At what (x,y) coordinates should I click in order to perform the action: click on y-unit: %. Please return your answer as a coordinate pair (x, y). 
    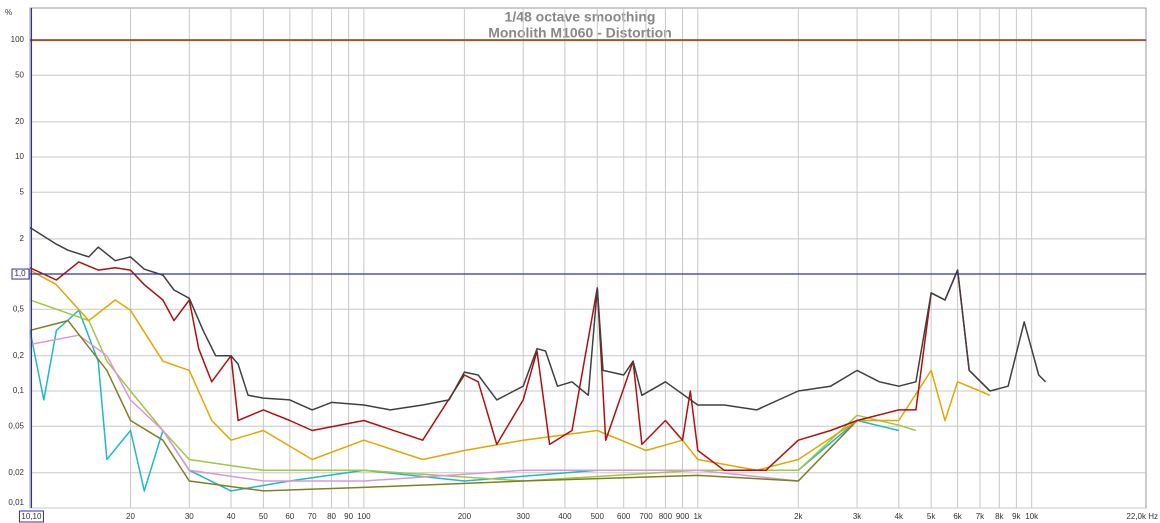
    Looking at the image, I should click on (8, 12).